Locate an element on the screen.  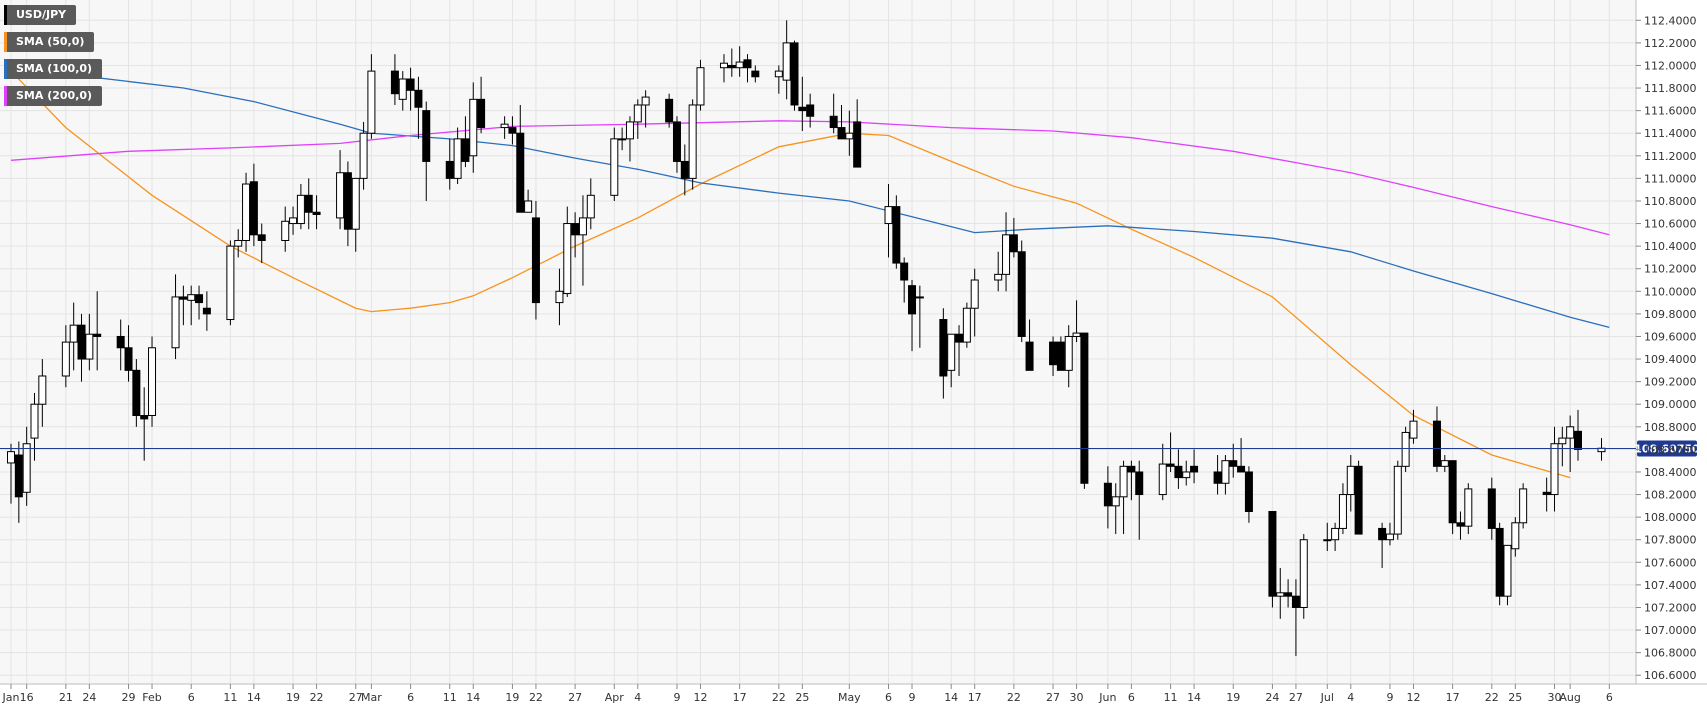
x-tick-label: 30 is located at coordinates (1077, 697).